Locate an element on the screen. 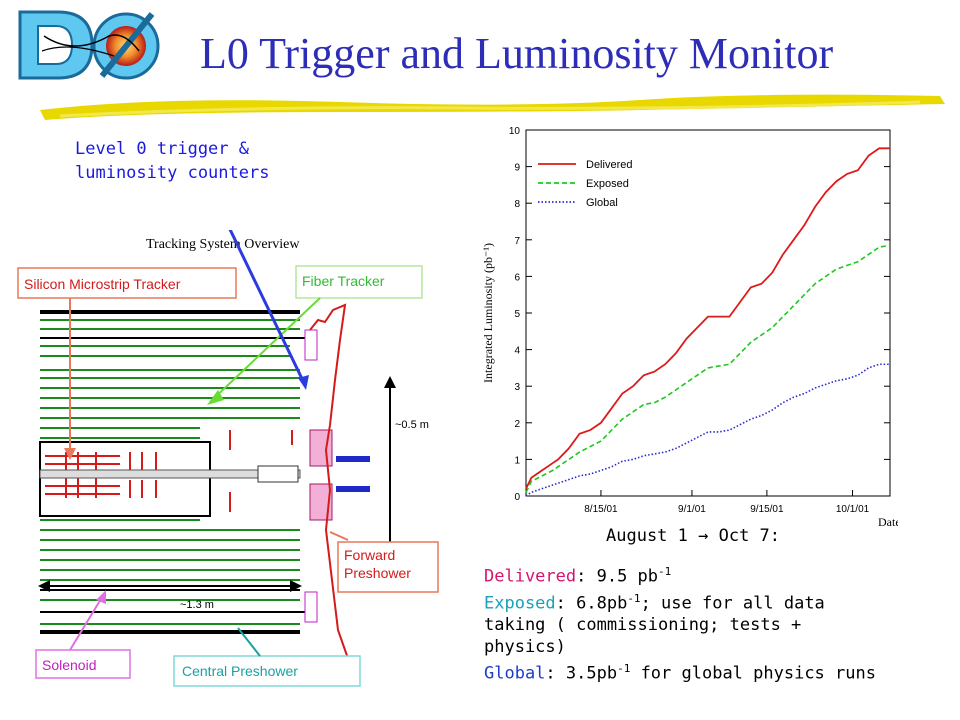 This screenshot has height=720, width=960. exposed-line: Exposed: 6.8pb-1; use for all data is located at coordinates (717, 601).